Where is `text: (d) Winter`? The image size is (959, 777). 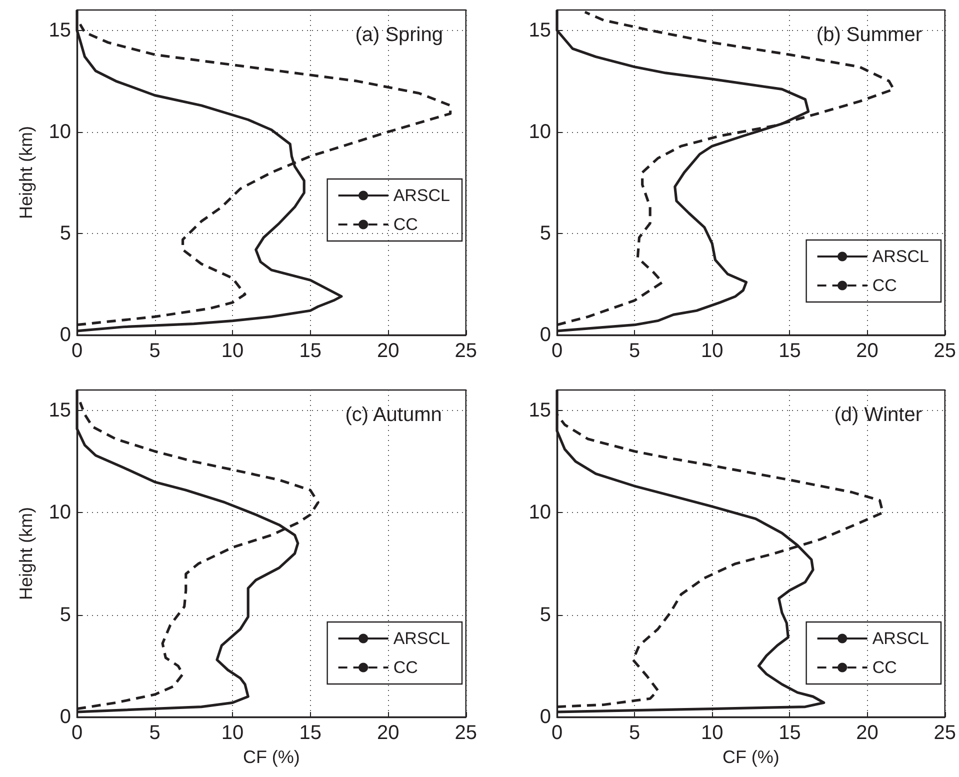 text: (d) Winter is located at coordinates (878, 415).